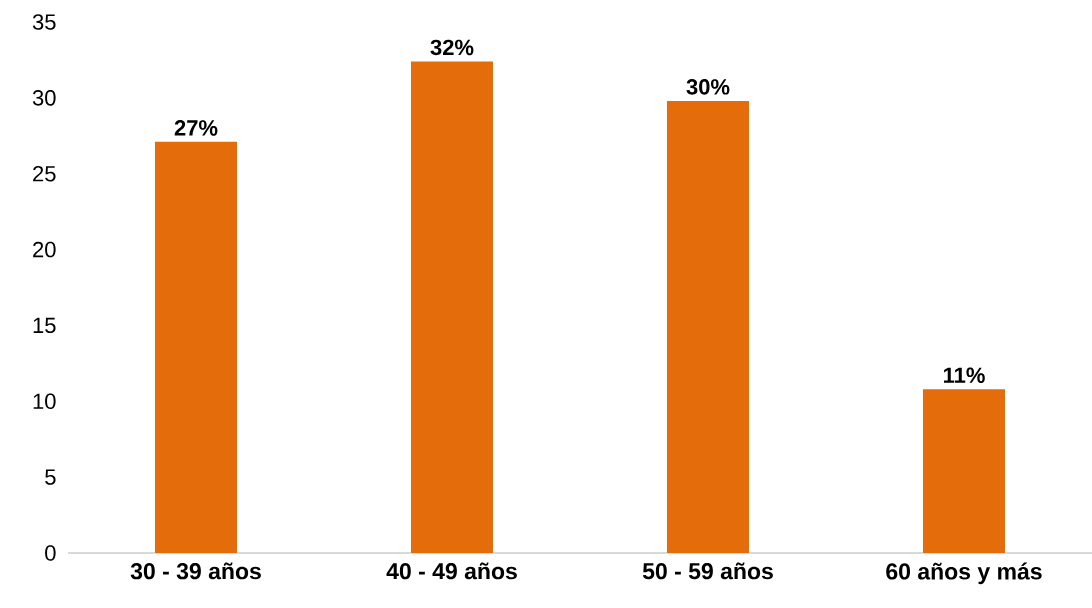 The width and height of the screenshot is (1092, 608). I want to click on y-tick-label: 30, so click(44, 98).